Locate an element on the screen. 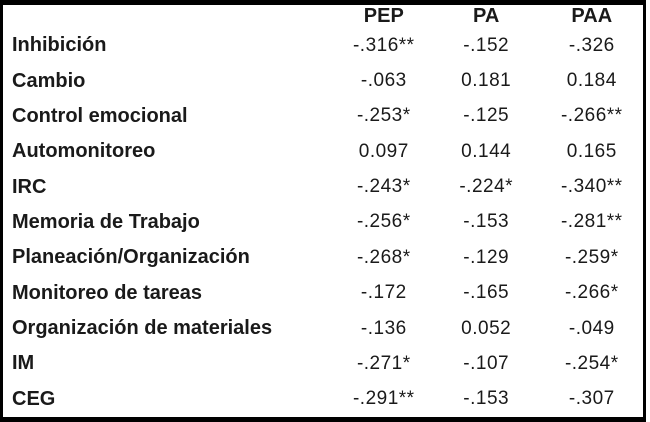 This screenshot has height=422, width=650. cell-value: -.340** is located at coordinates (591, 187).